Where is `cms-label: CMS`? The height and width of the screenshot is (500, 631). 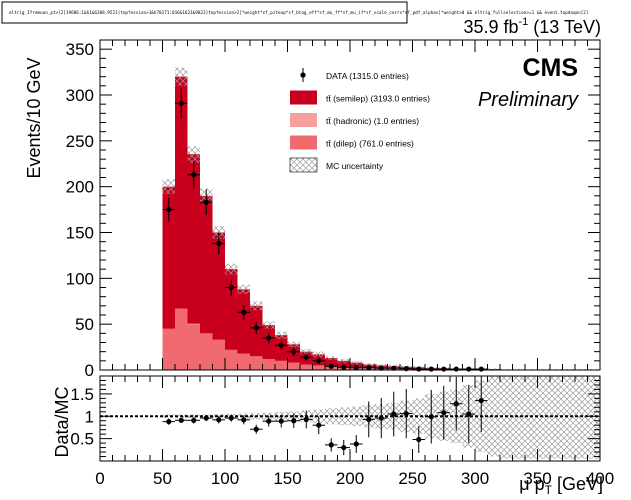
cms-label: CMS is located at coordinates (550, 68).